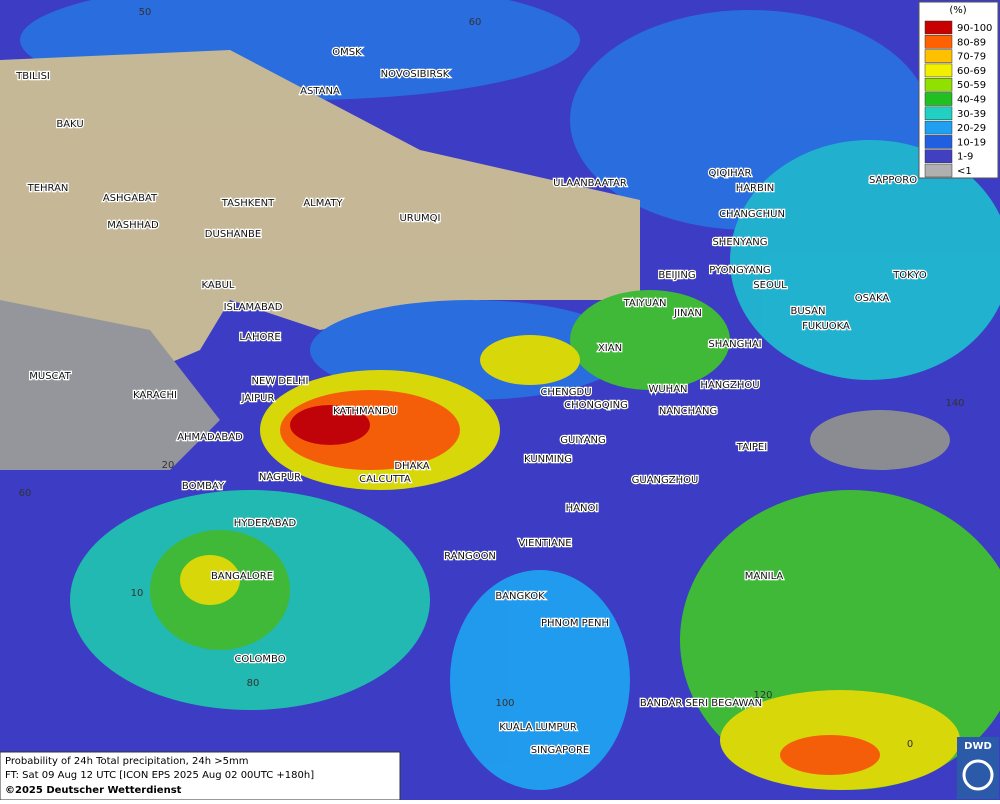 This screenshot has height=804, width=1000. I want to click on city-label: SAPPORO, so click(893, 180).